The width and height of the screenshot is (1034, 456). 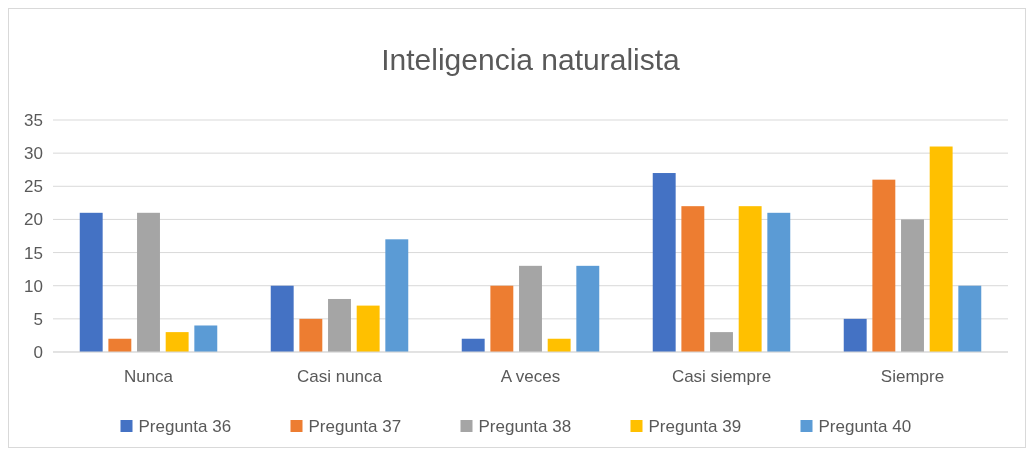 I want to click on legend-label: Pregunta 39, so click(x=695, y=426).